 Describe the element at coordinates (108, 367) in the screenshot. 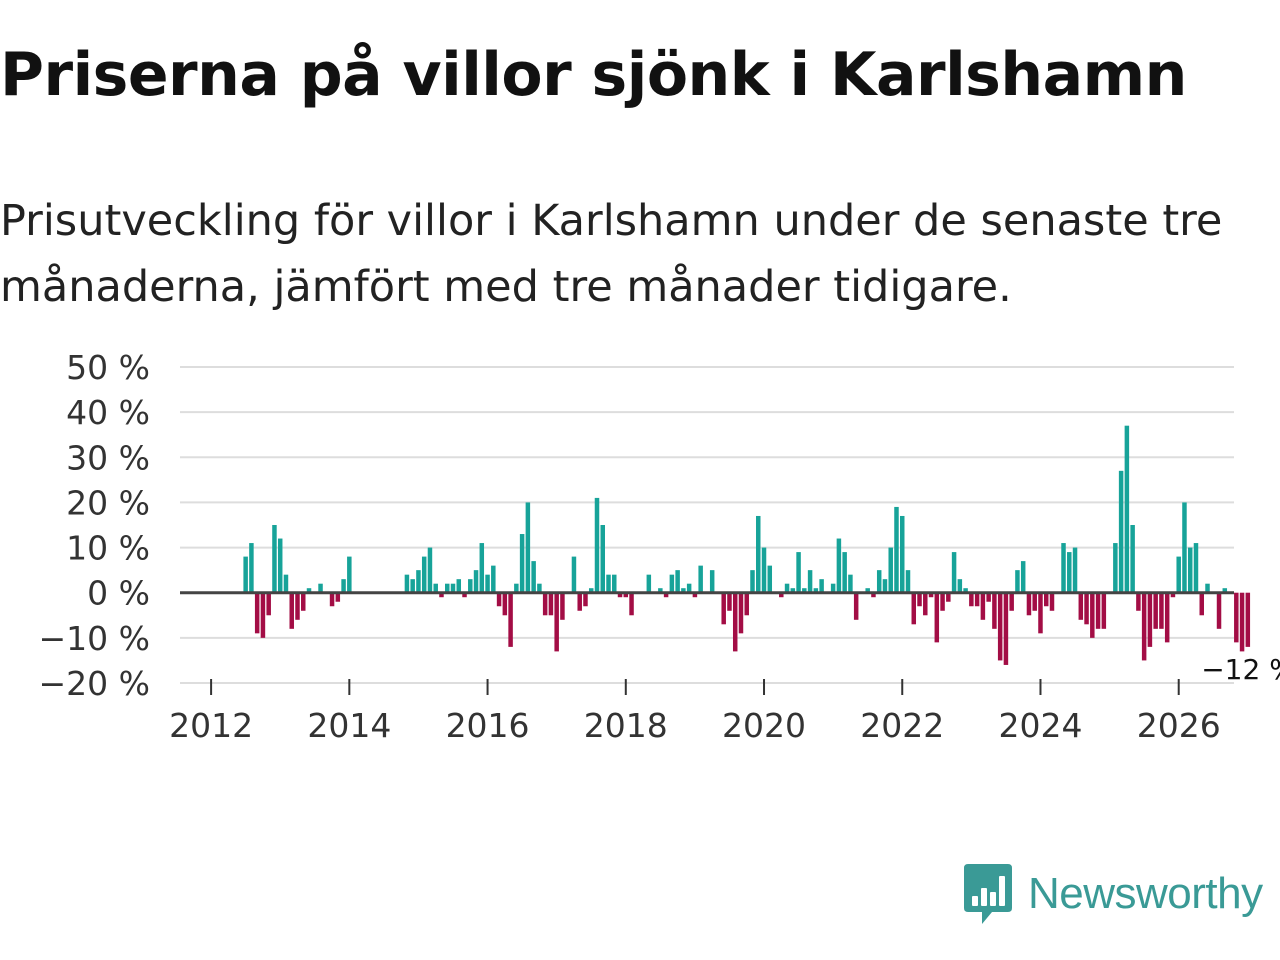

I see `y-tick-label: 50 %` at that location.